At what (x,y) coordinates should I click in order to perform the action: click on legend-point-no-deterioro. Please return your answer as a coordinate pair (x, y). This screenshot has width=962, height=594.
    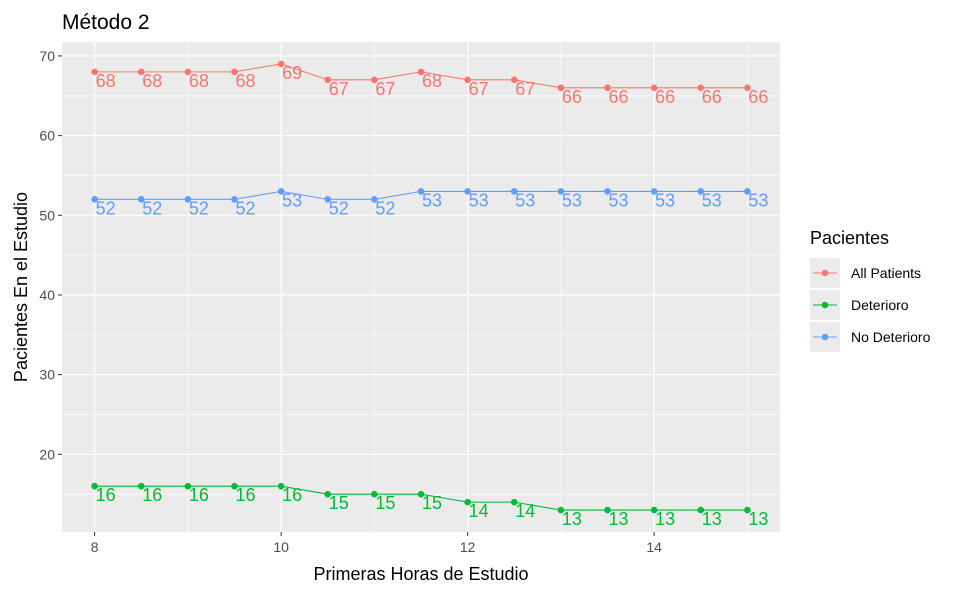
    Looking at the image, I should click on (825, 337).